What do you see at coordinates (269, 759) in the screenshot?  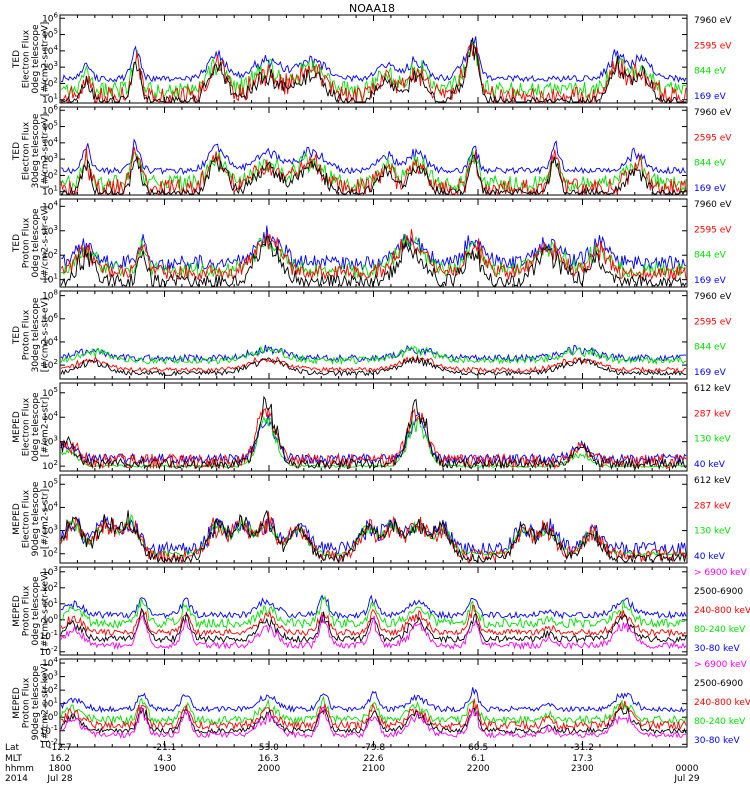 I see `axis-value: 16.3` at bounding box center [269, 759].